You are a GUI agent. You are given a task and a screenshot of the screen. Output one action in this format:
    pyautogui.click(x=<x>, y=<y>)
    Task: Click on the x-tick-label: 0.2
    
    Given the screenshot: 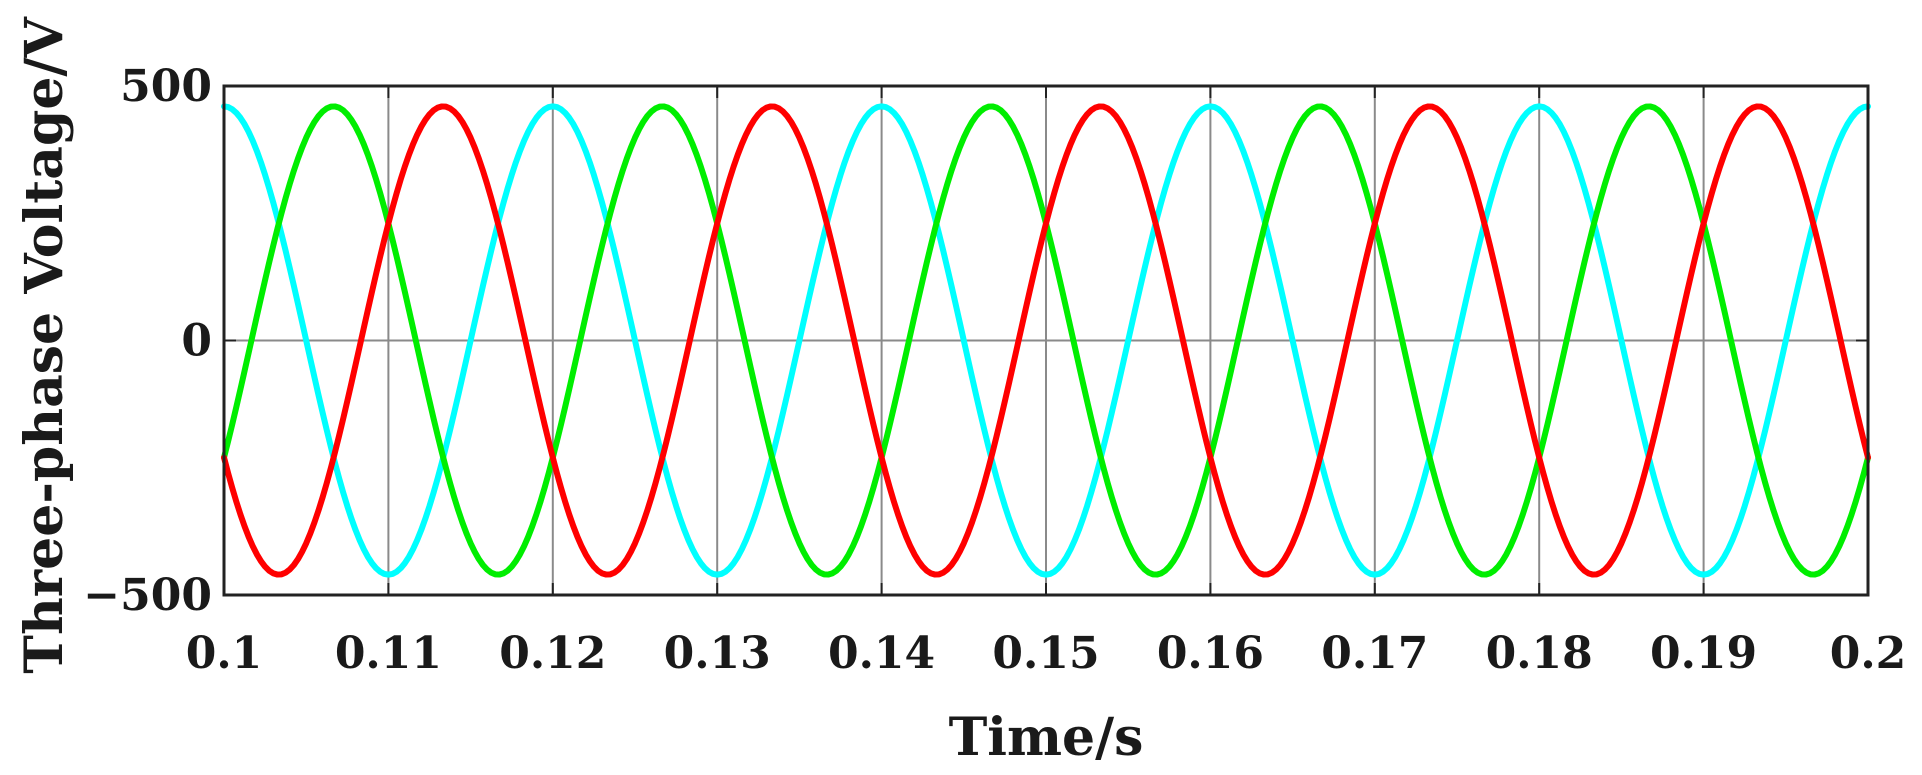 What is the action you would take?
    pyautogui.click(x=1868, y=653)
    